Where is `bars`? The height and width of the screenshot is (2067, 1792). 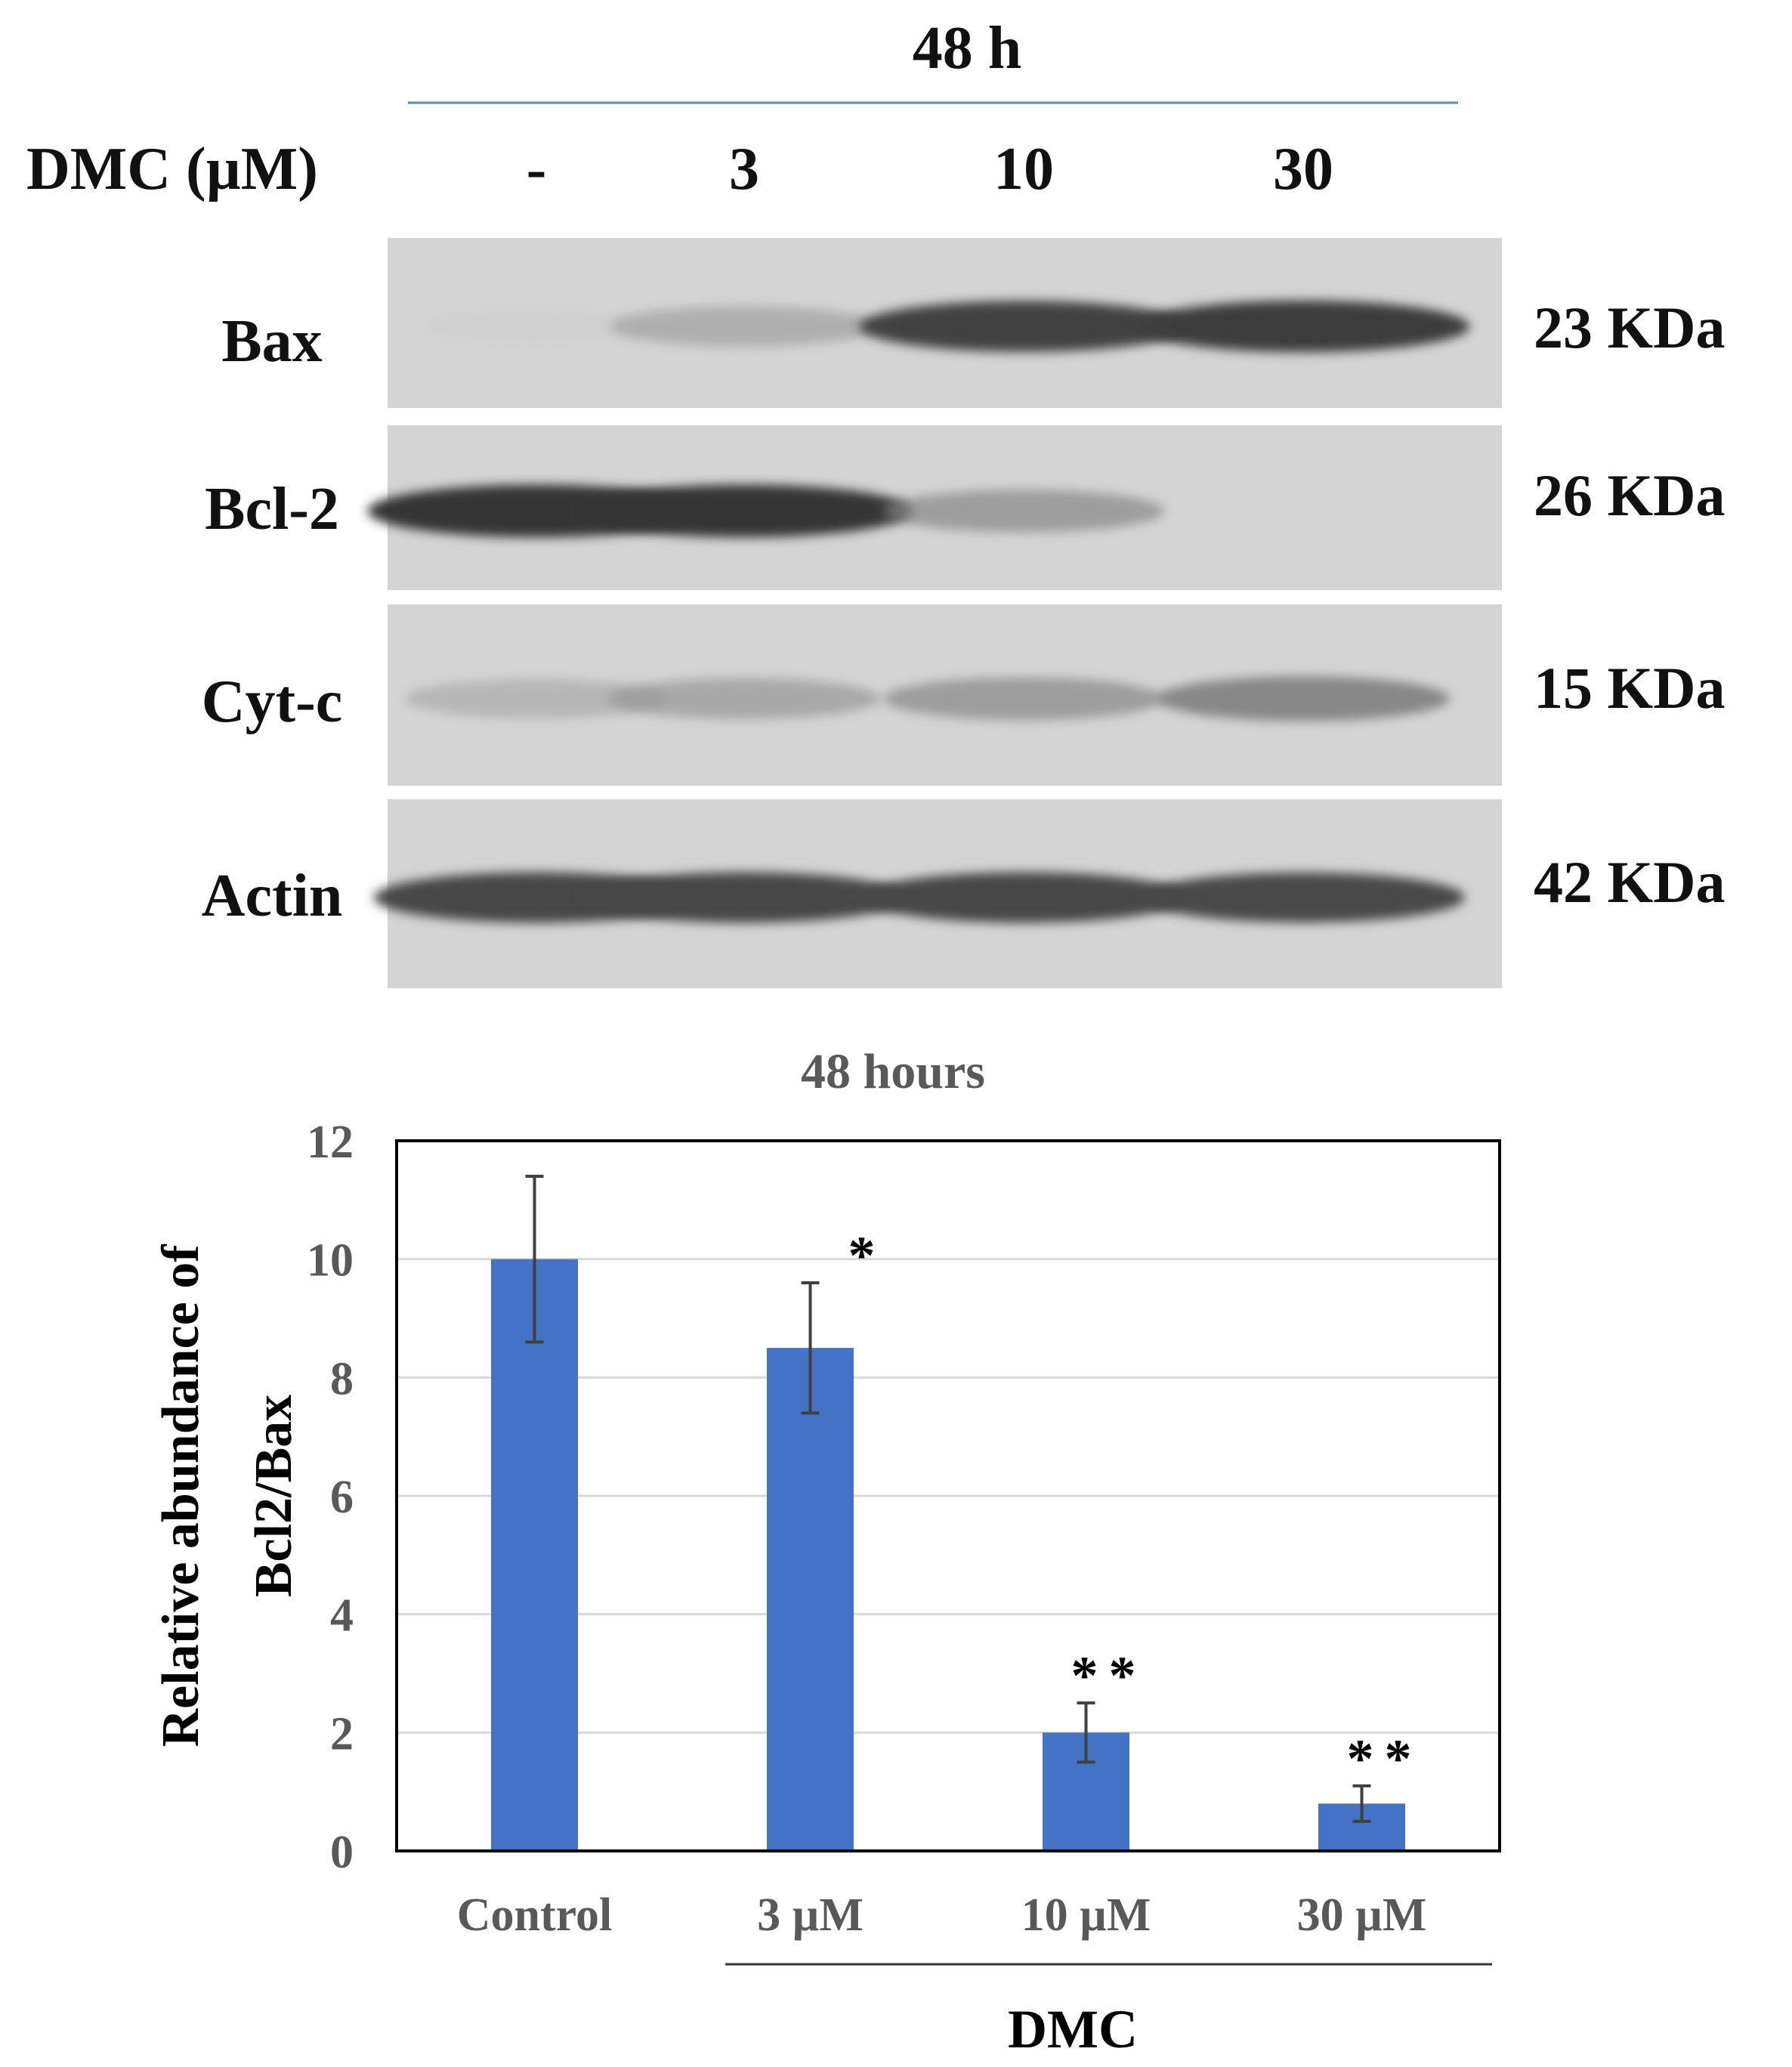
bars is located at coordinates (948, 1555).